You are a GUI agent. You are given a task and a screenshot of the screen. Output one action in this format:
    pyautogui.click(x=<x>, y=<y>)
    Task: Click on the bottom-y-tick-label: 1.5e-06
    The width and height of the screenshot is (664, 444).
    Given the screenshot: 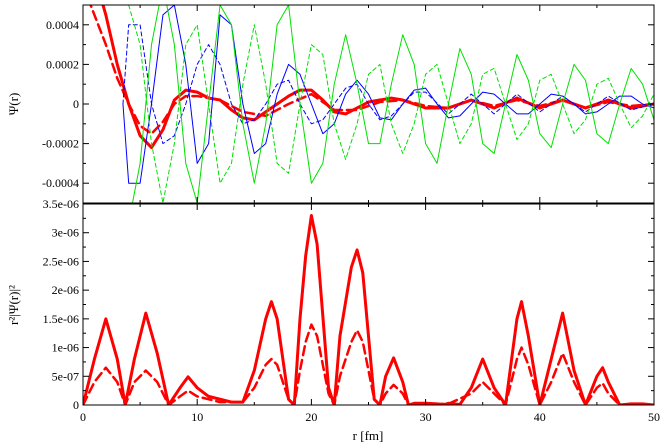 What is the action you would take?
    pyautogui.click(x=61, y=319)
    